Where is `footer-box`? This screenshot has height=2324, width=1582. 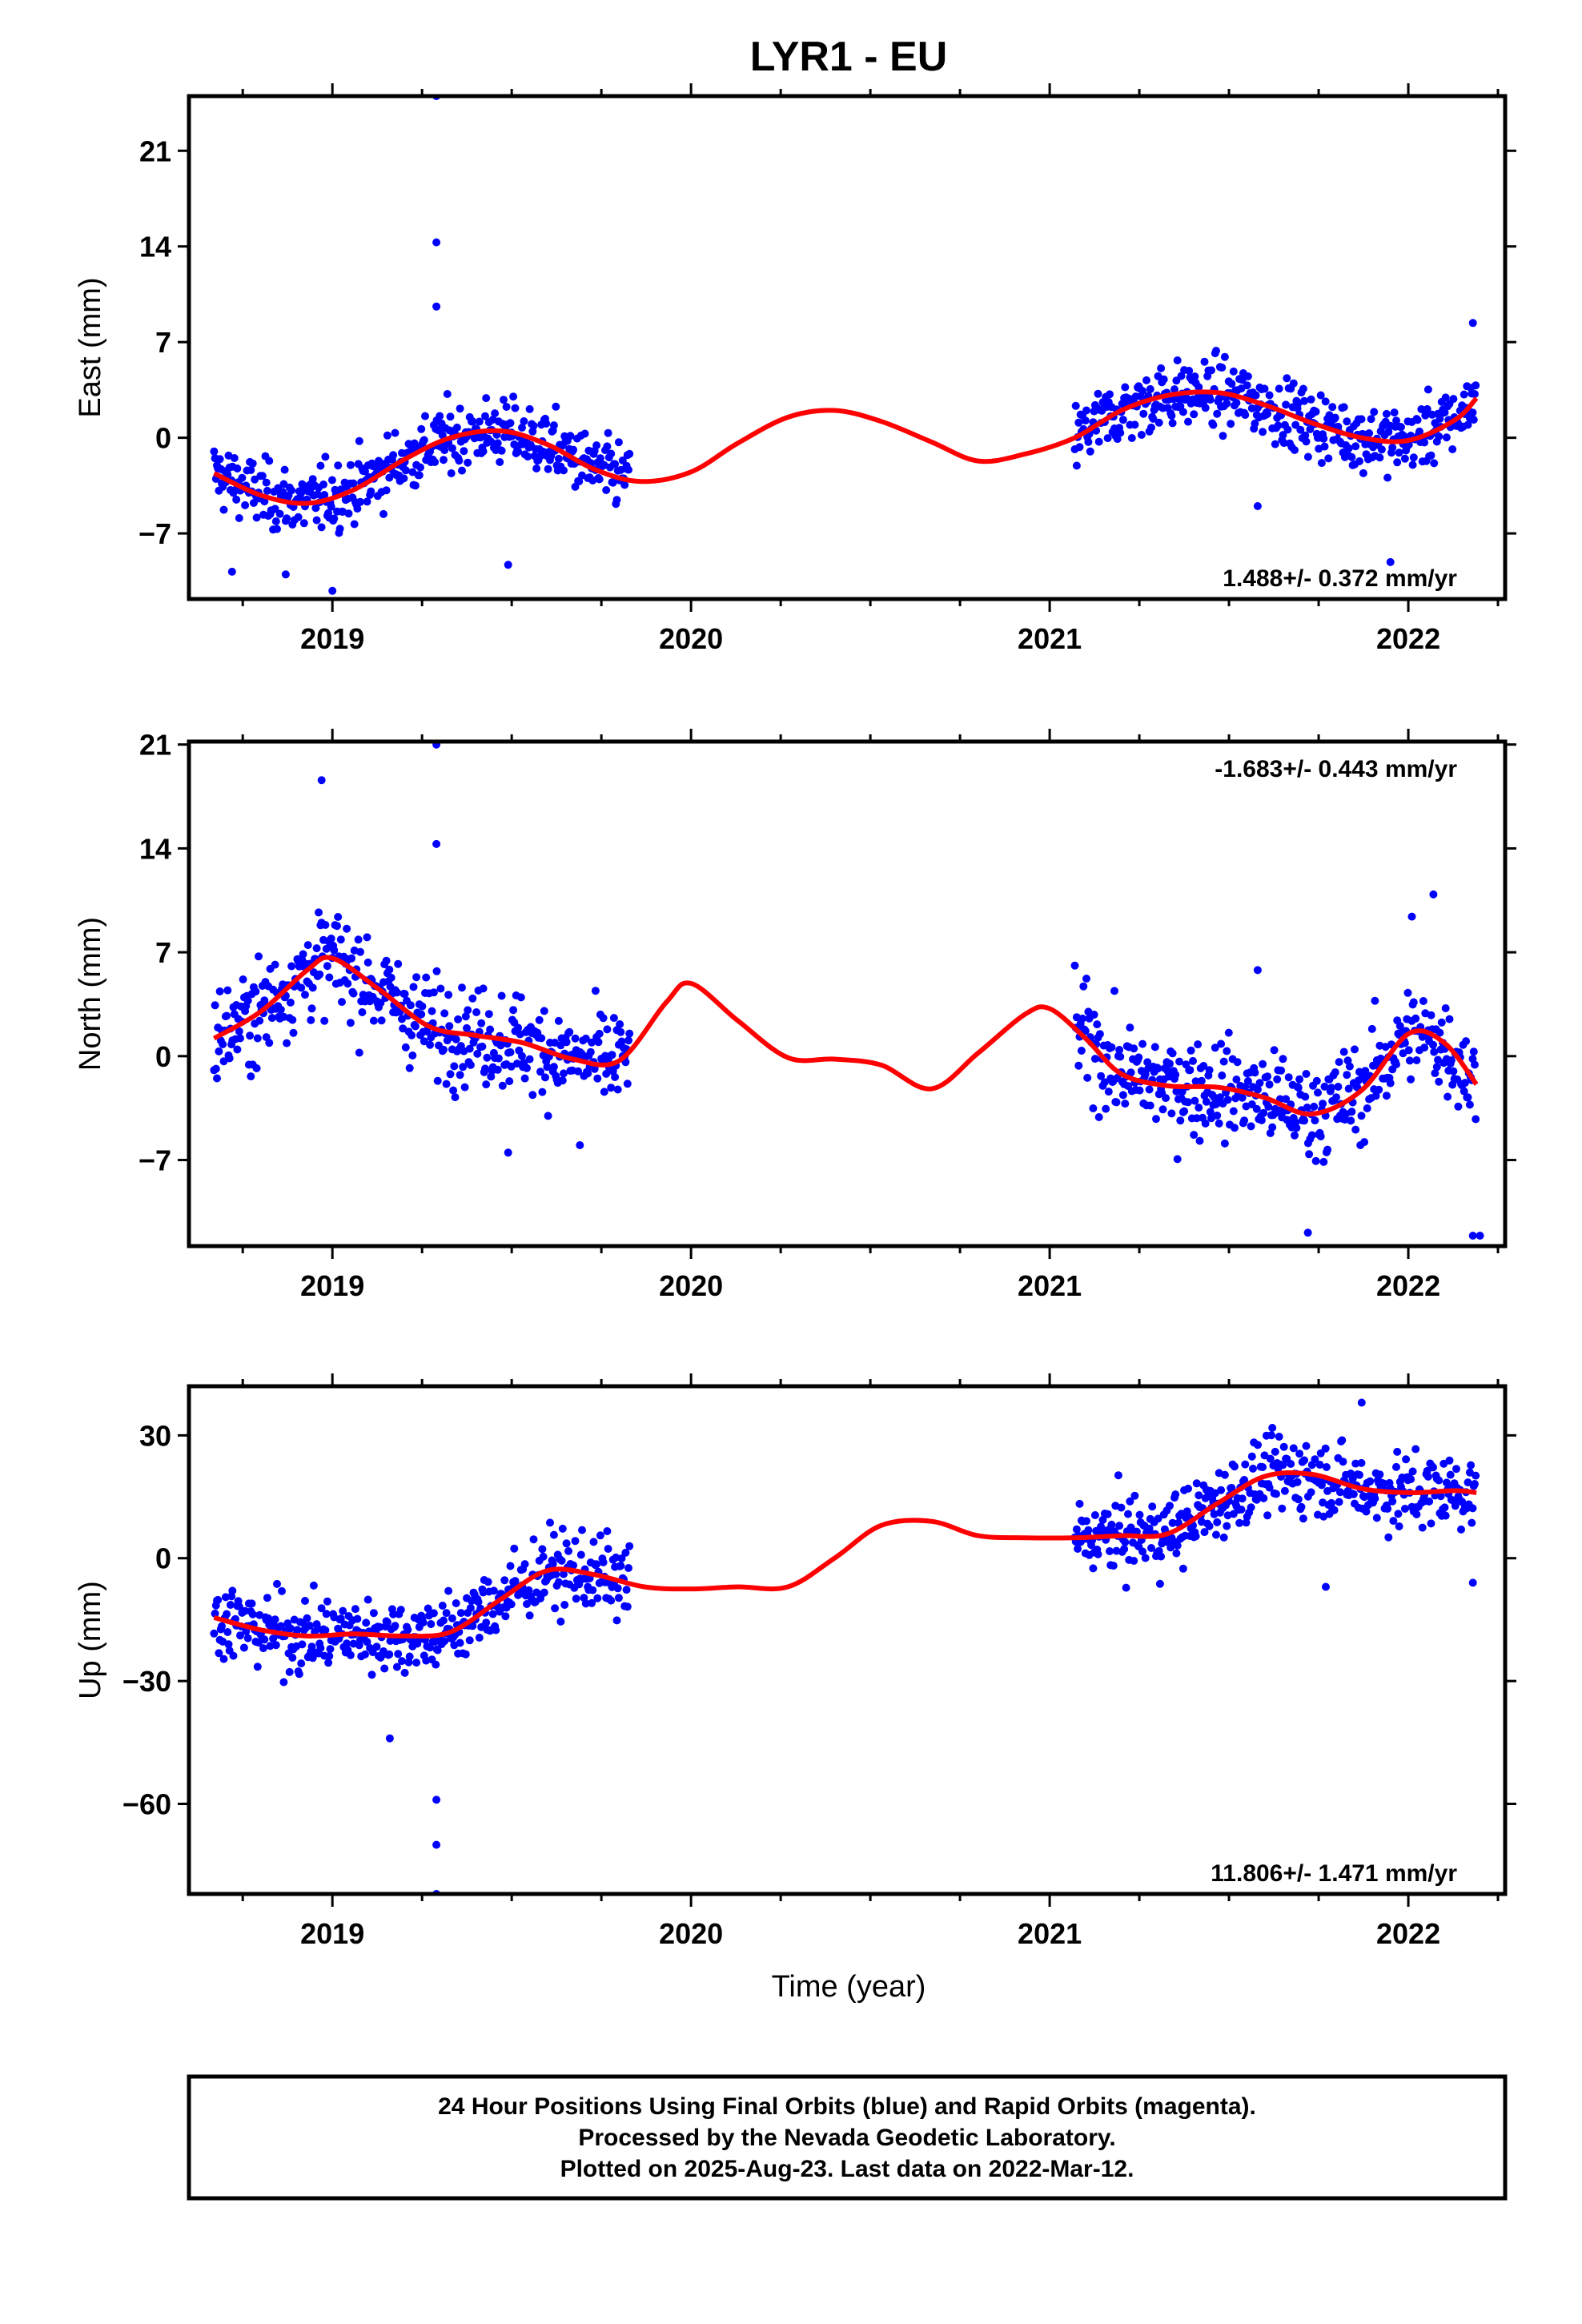 footer-box is located at coordinates (847, 2137).